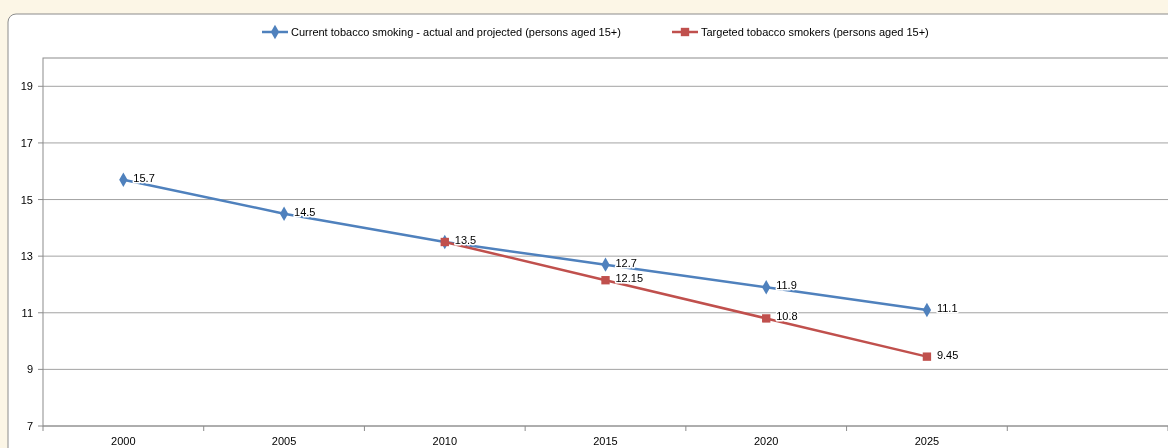 Image resolution: width=1168 pixels, height=448 pixels. I want to click on y-tick-label: 19, so click(26, 86).